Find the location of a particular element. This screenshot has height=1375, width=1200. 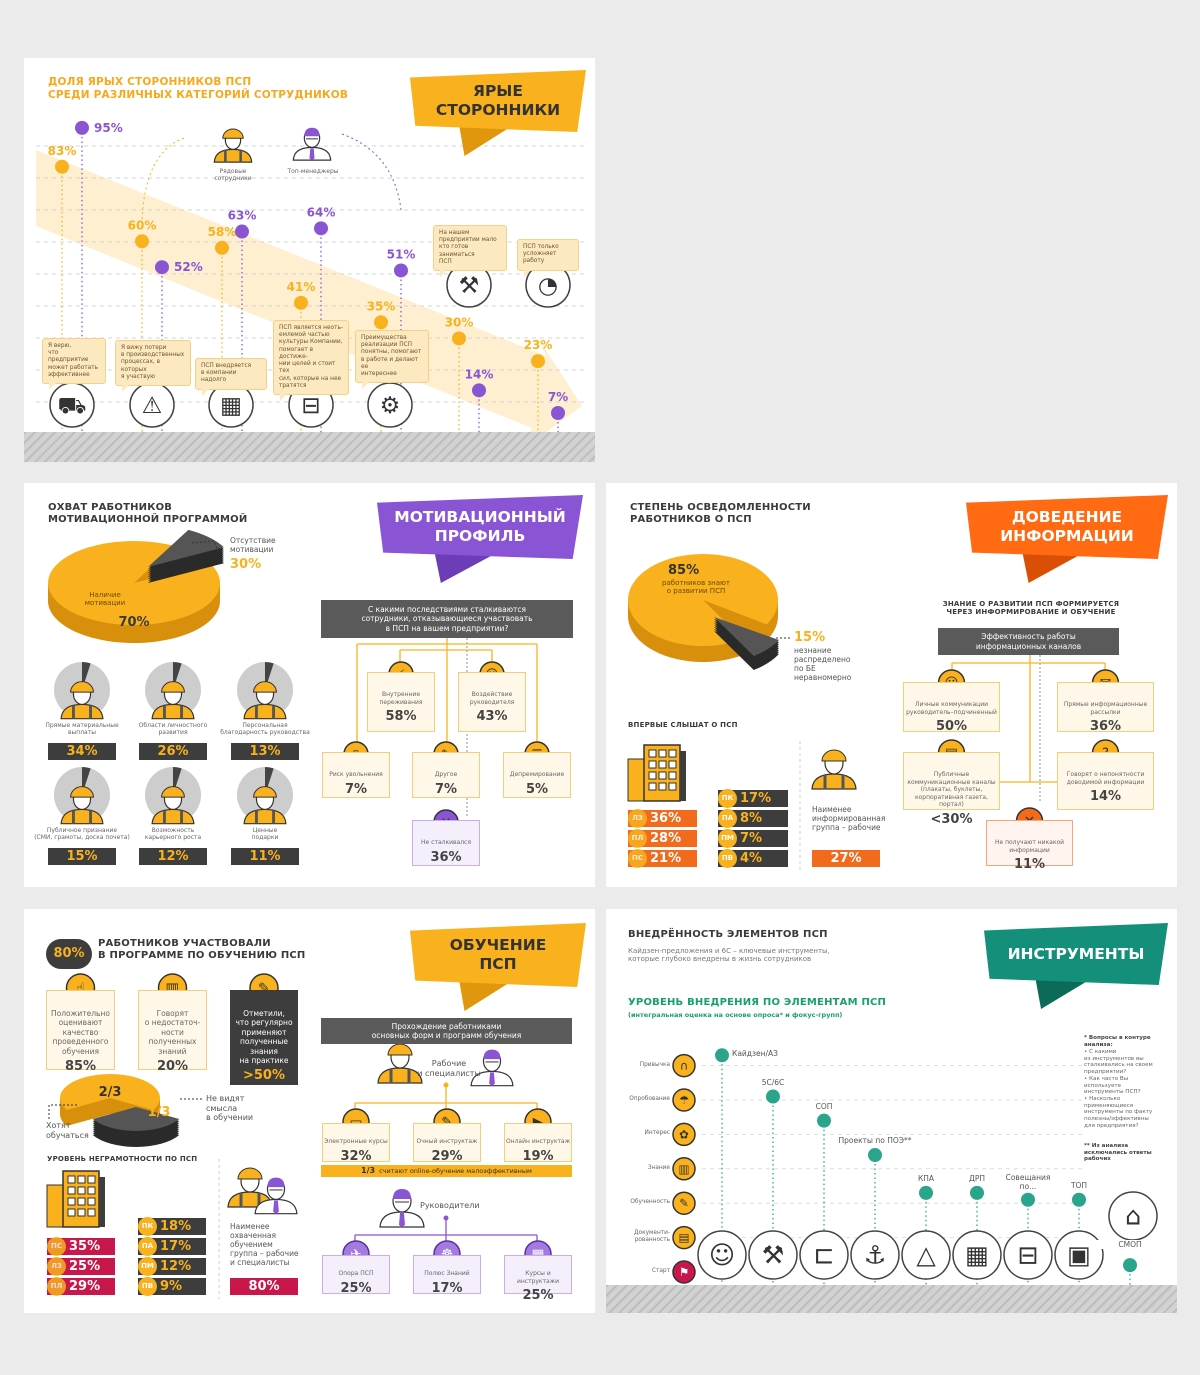

box-label: Полюс Знаний is located at coordinates (447, 1273).